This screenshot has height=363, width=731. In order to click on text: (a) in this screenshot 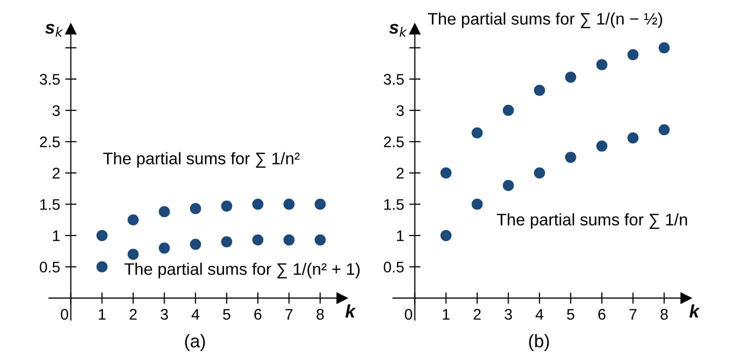, I will do `click(195, 342)`.